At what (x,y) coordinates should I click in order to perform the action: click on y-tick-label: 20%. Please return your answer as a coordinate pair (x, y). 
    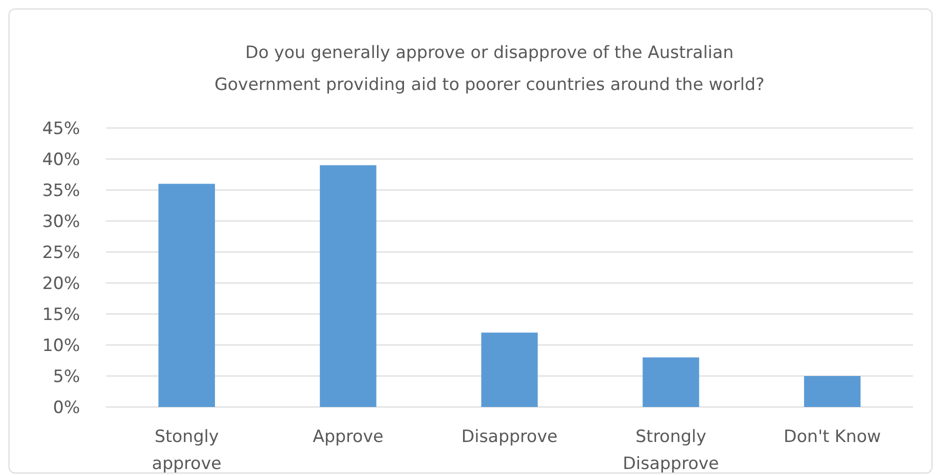
    Looking at the image, I should click on (61, 284).